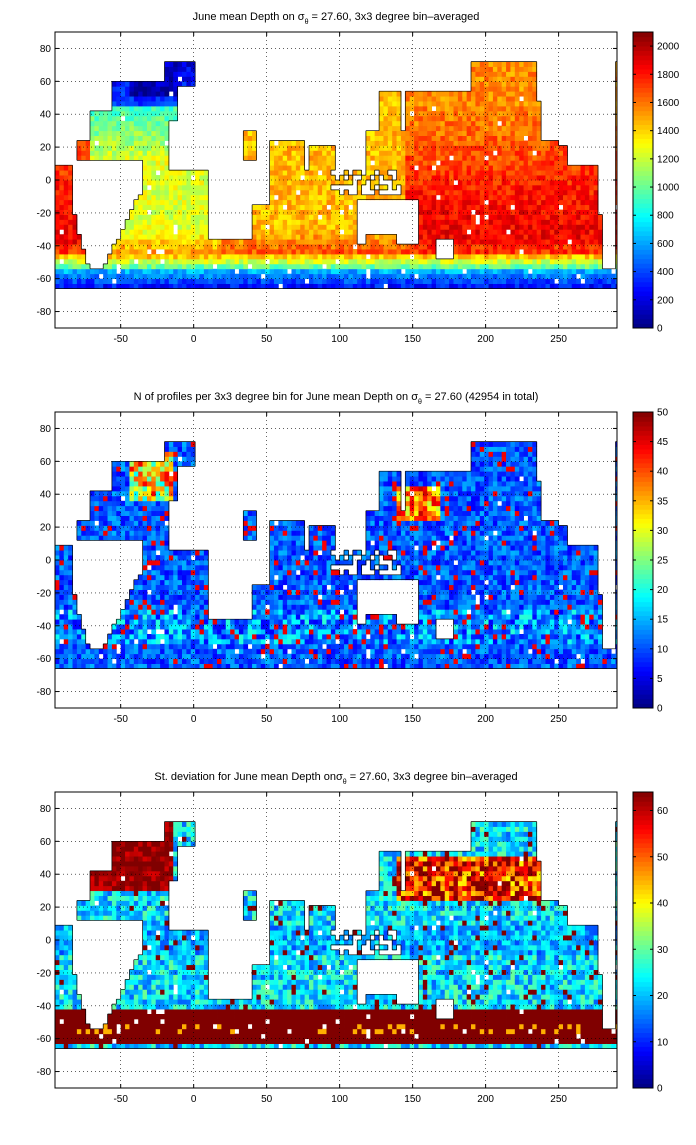 This screenshot has height=1145, width=696. I want to click on colorbar-swatch, so click(643, 122).